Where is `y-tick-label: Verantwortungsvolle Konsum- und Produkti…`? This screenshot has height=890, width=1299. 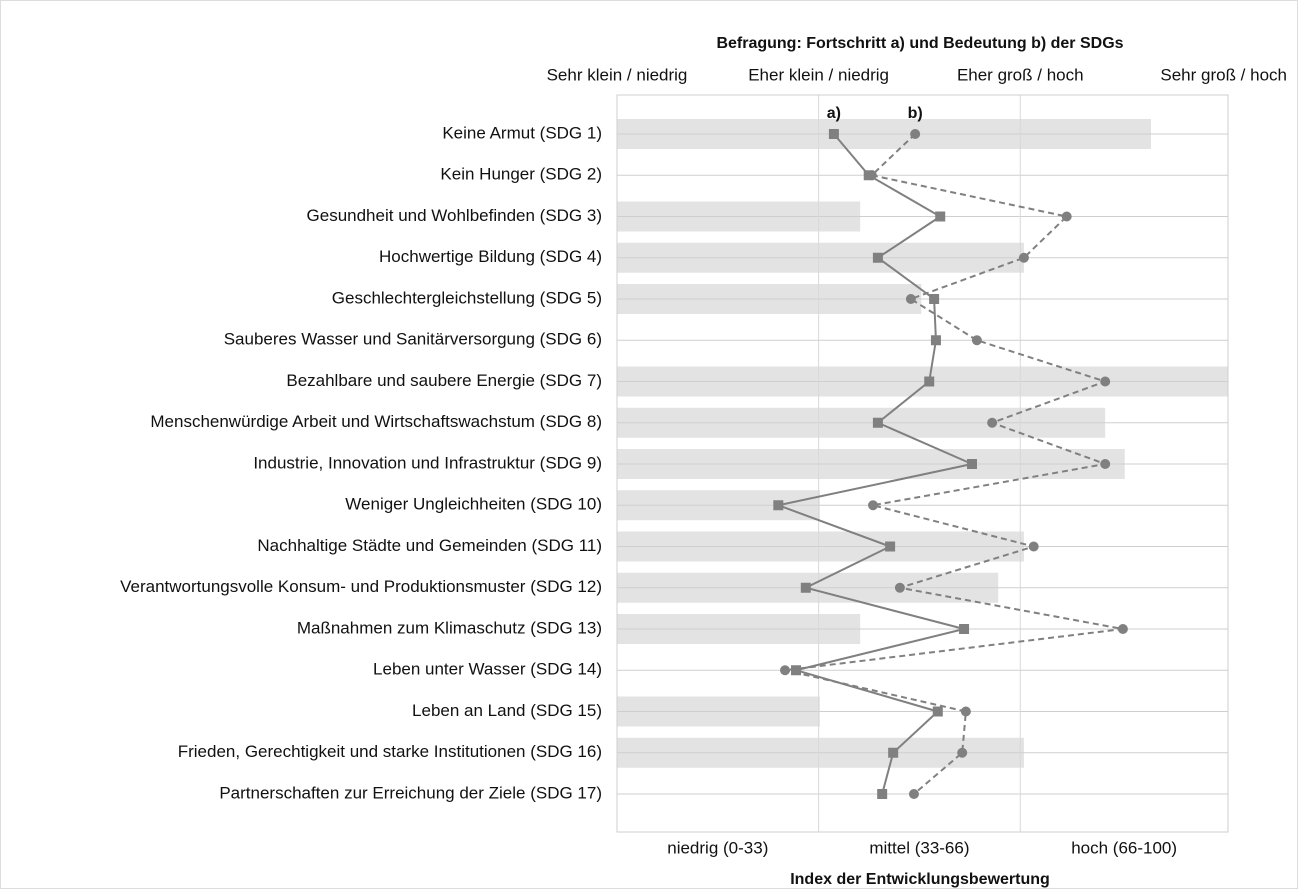 y-tick-label: Verantwortungsvolle Konsum- und Produkti… is located at coordinates (361, 586).